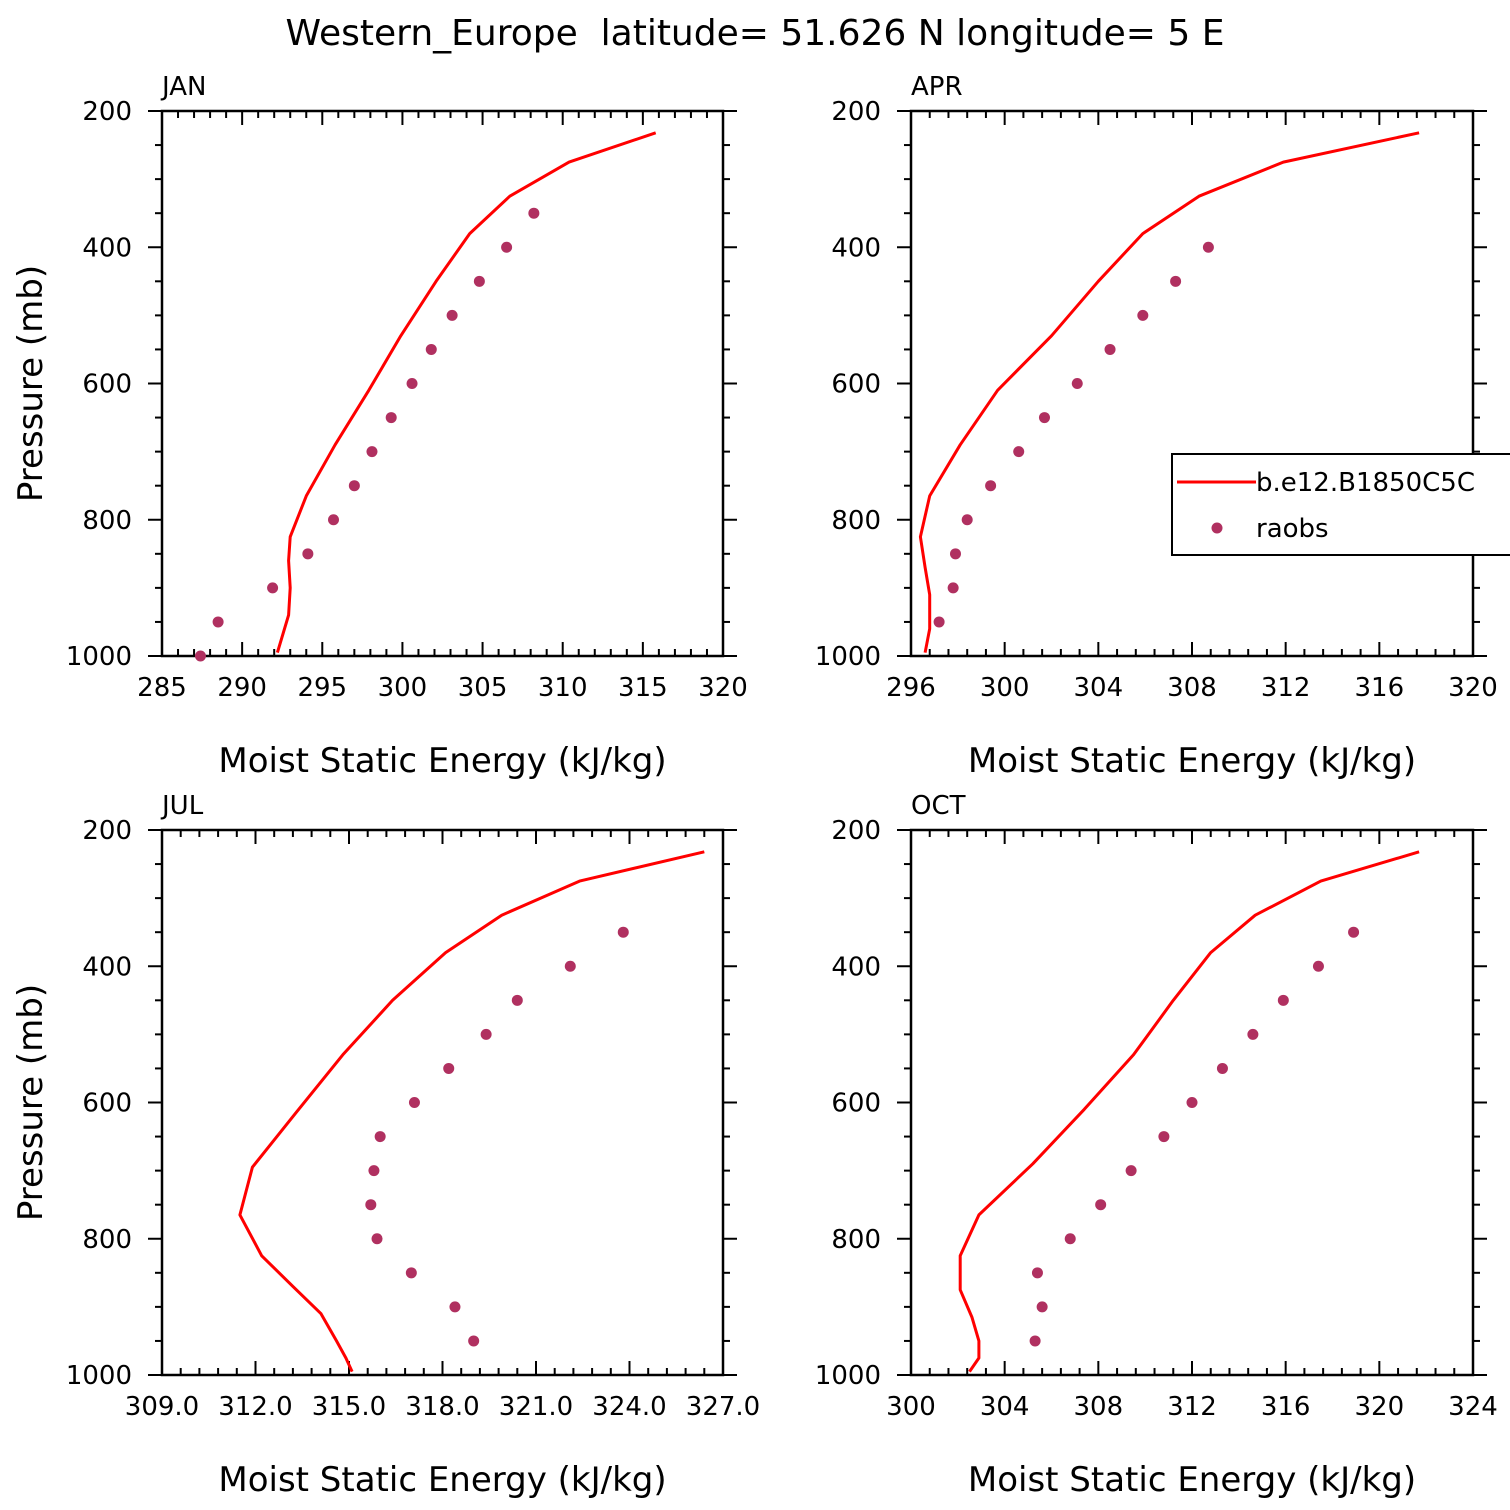 The width and height of the screenshot is (1510, 1510). What do you see at coordinates (1365, 483) in the screenshot?
I see `legend-model-label: b.e12.B1850C5C` at bounding box center [1365, 483].